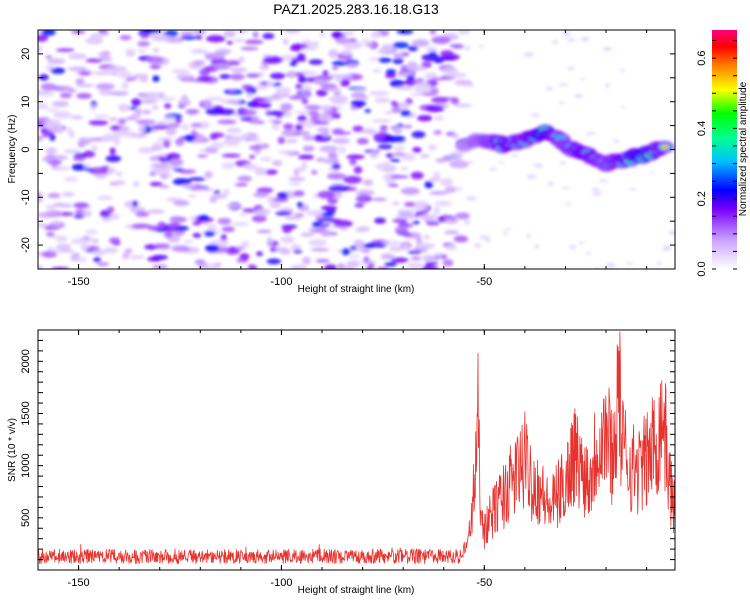 The width and height of the screenshot is (750, 600). What do you see at coordinates (79, 282) in the screenshot?
I see `x-tick-label: -150` at bounding box center [79, 282].